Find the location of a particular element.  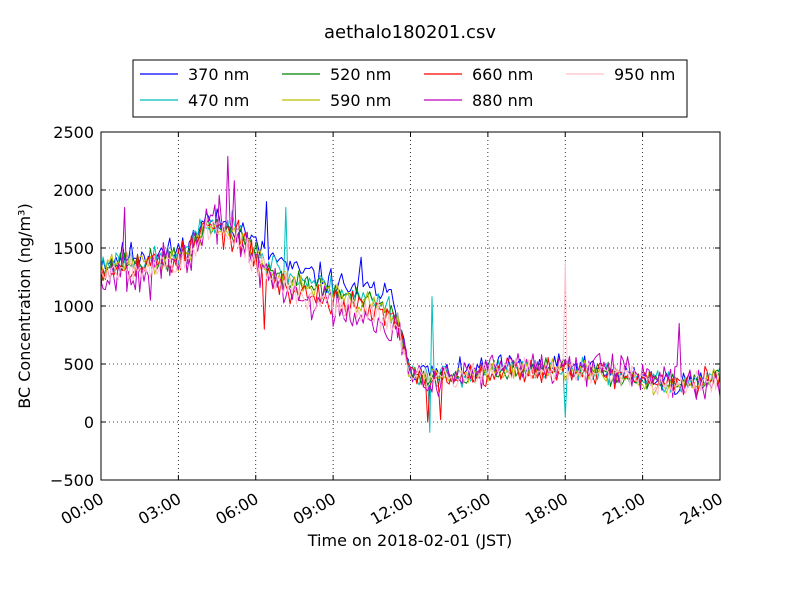

chart-title: aethalo180201.csv is located at coordinates (410, 32).